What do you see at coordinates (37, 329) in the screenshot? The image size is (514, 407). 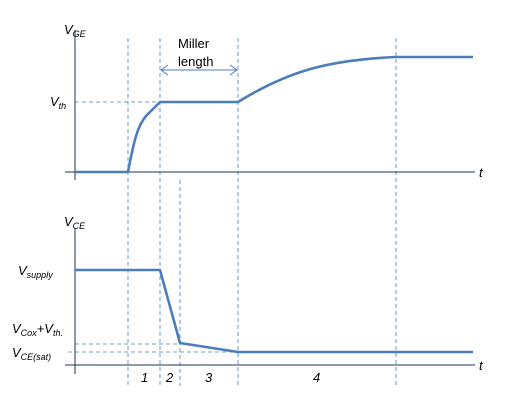 I see `mid-label: VCox+Vth.` at bounding box center [37, 329].